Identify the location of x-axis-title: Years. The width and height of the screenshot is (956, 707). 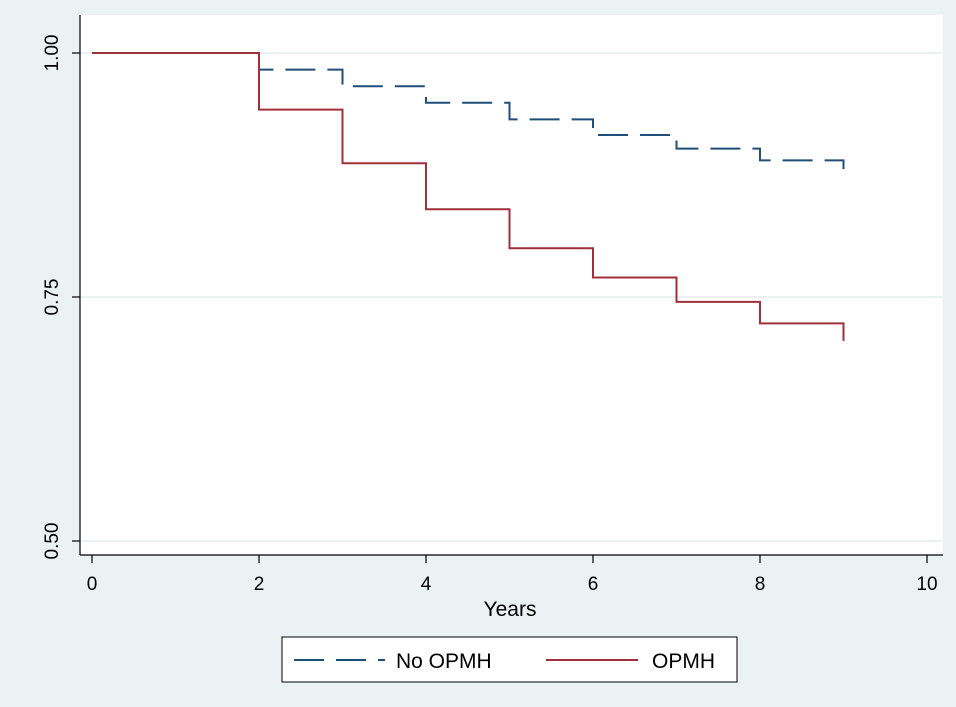
(510, 609).